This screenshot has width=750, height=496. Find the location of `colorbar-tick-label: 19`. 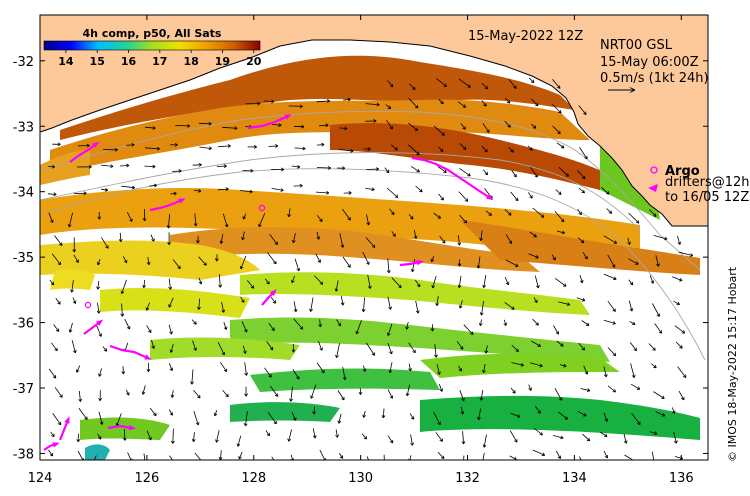

colorbar-tick-label: 19 is located at coordinates (222, 61).